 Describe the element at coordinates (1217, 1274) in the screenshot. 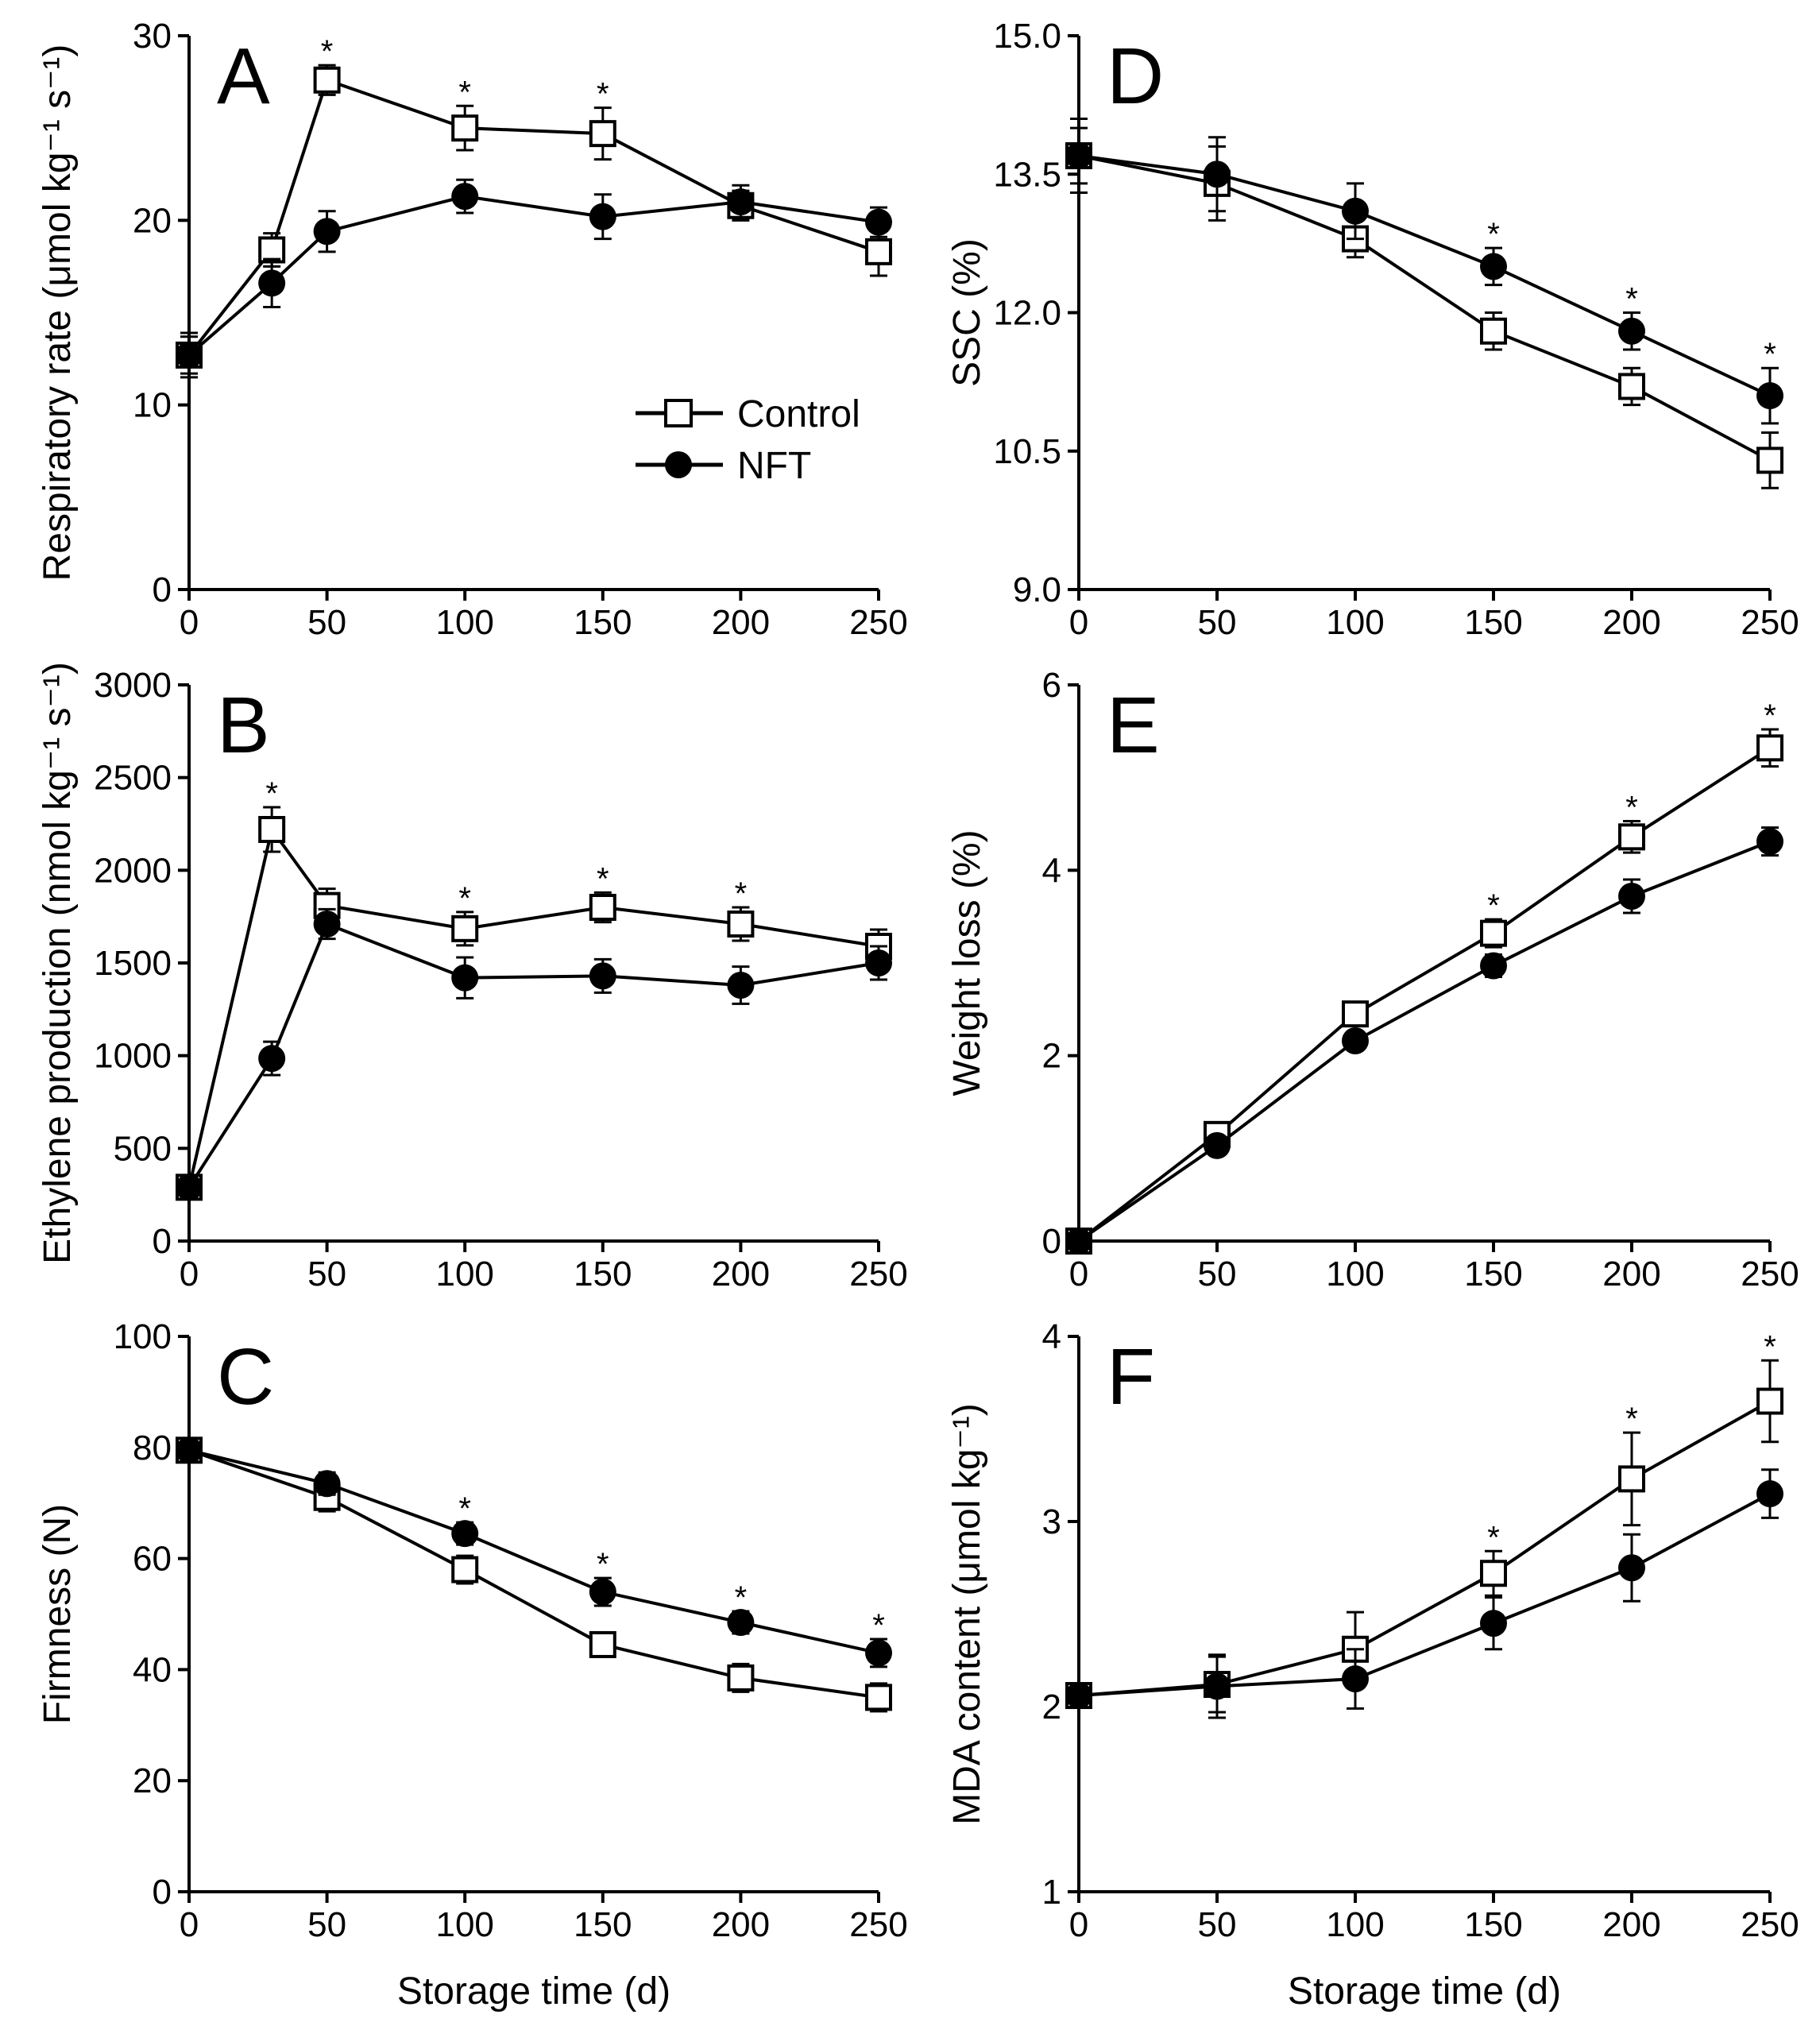

I see `x-tick-label-e: 50` at that location.